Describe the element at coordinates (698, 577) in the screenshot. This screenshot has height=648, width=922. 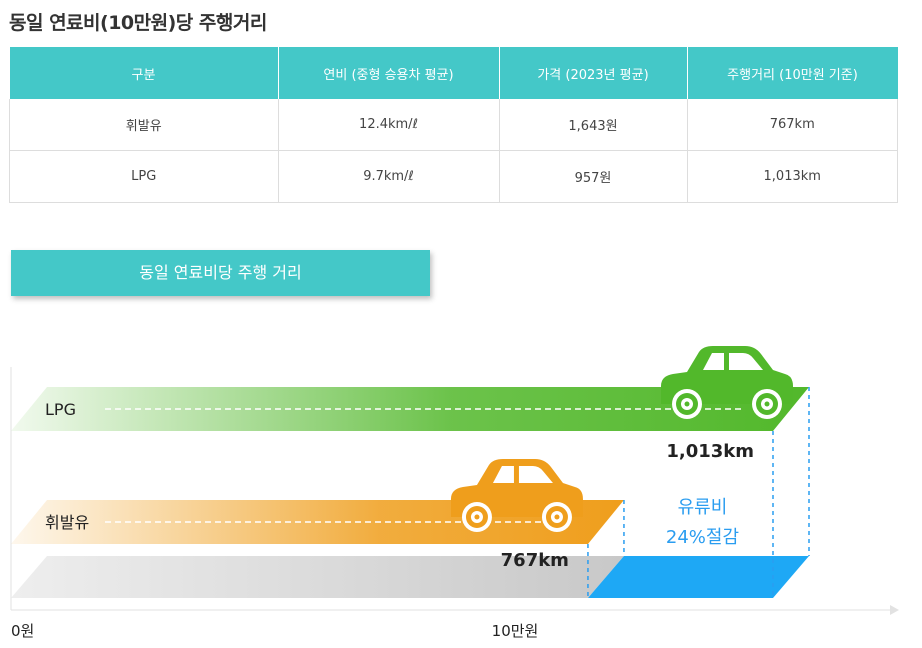
I see `saving-area` at that location.